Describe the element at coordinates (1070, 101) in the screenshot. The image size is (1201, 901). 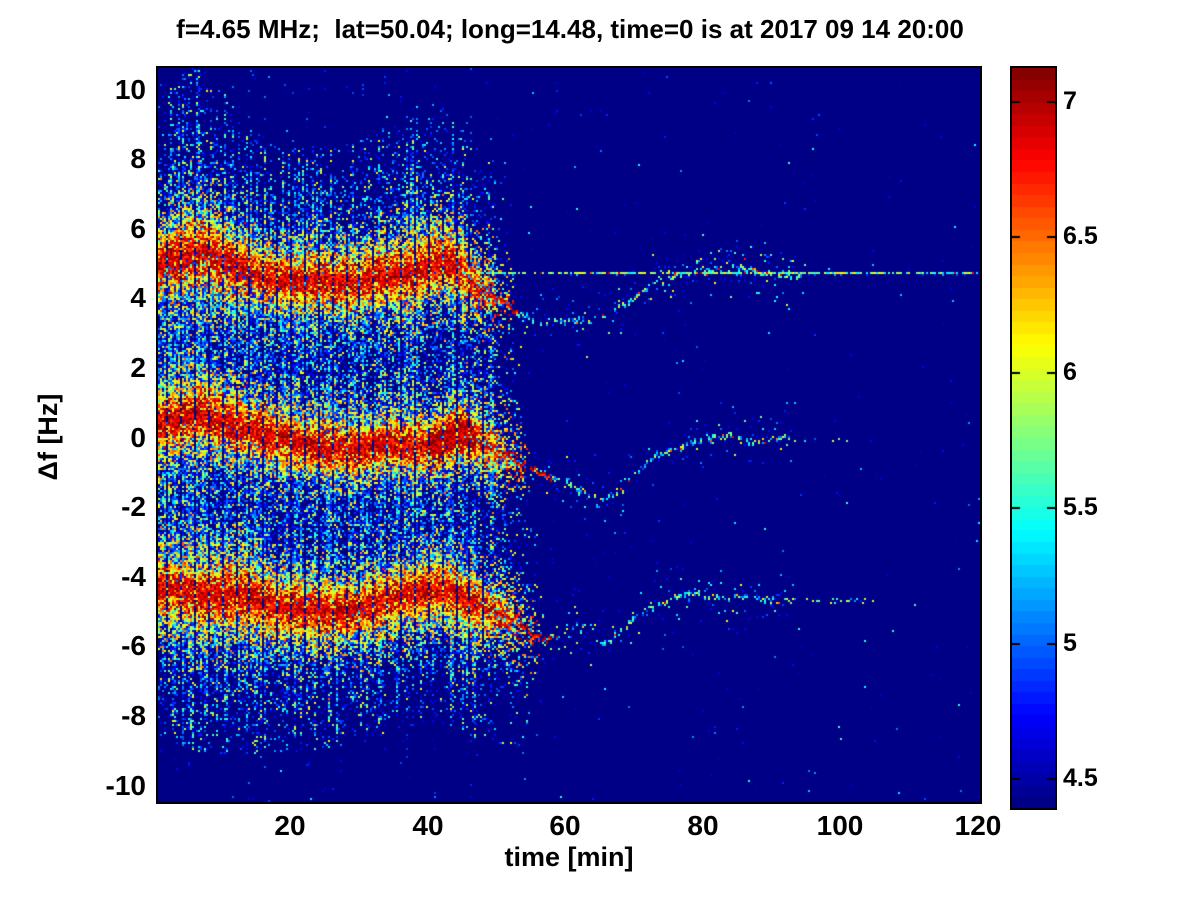
I see `colorbar-tick-label: 7` at that location.